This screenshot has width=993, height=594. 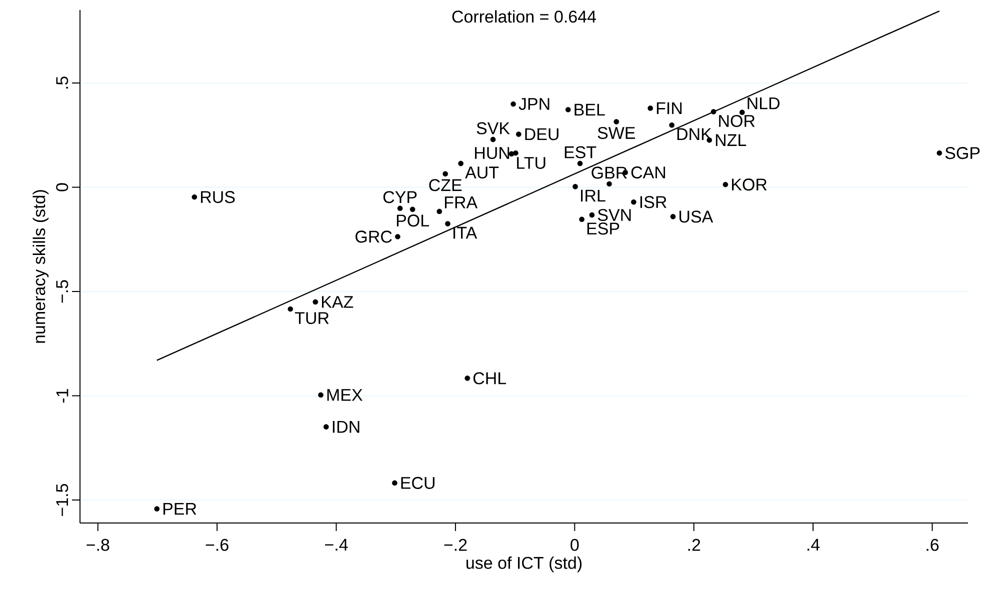 What do you see at coordinates (962, 153) in the screenshot?
I see `annotation: SGP` at bounding box center [962, 153].